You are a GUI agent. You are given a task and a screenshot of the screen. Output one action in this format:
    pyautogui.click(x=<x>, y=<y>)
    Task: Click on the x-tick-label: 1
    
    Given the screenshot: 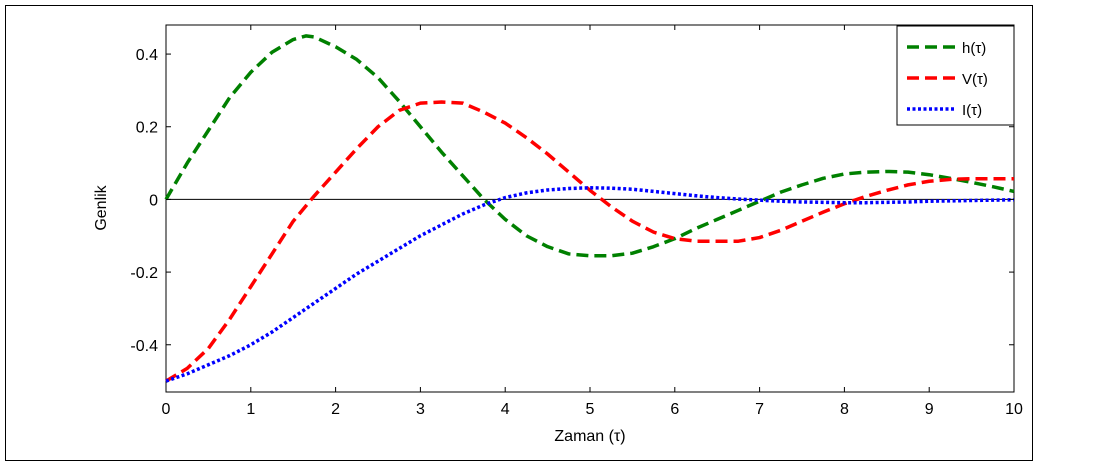 What is the action you would take?
    pyautogui.click(x=250, y=409)
    